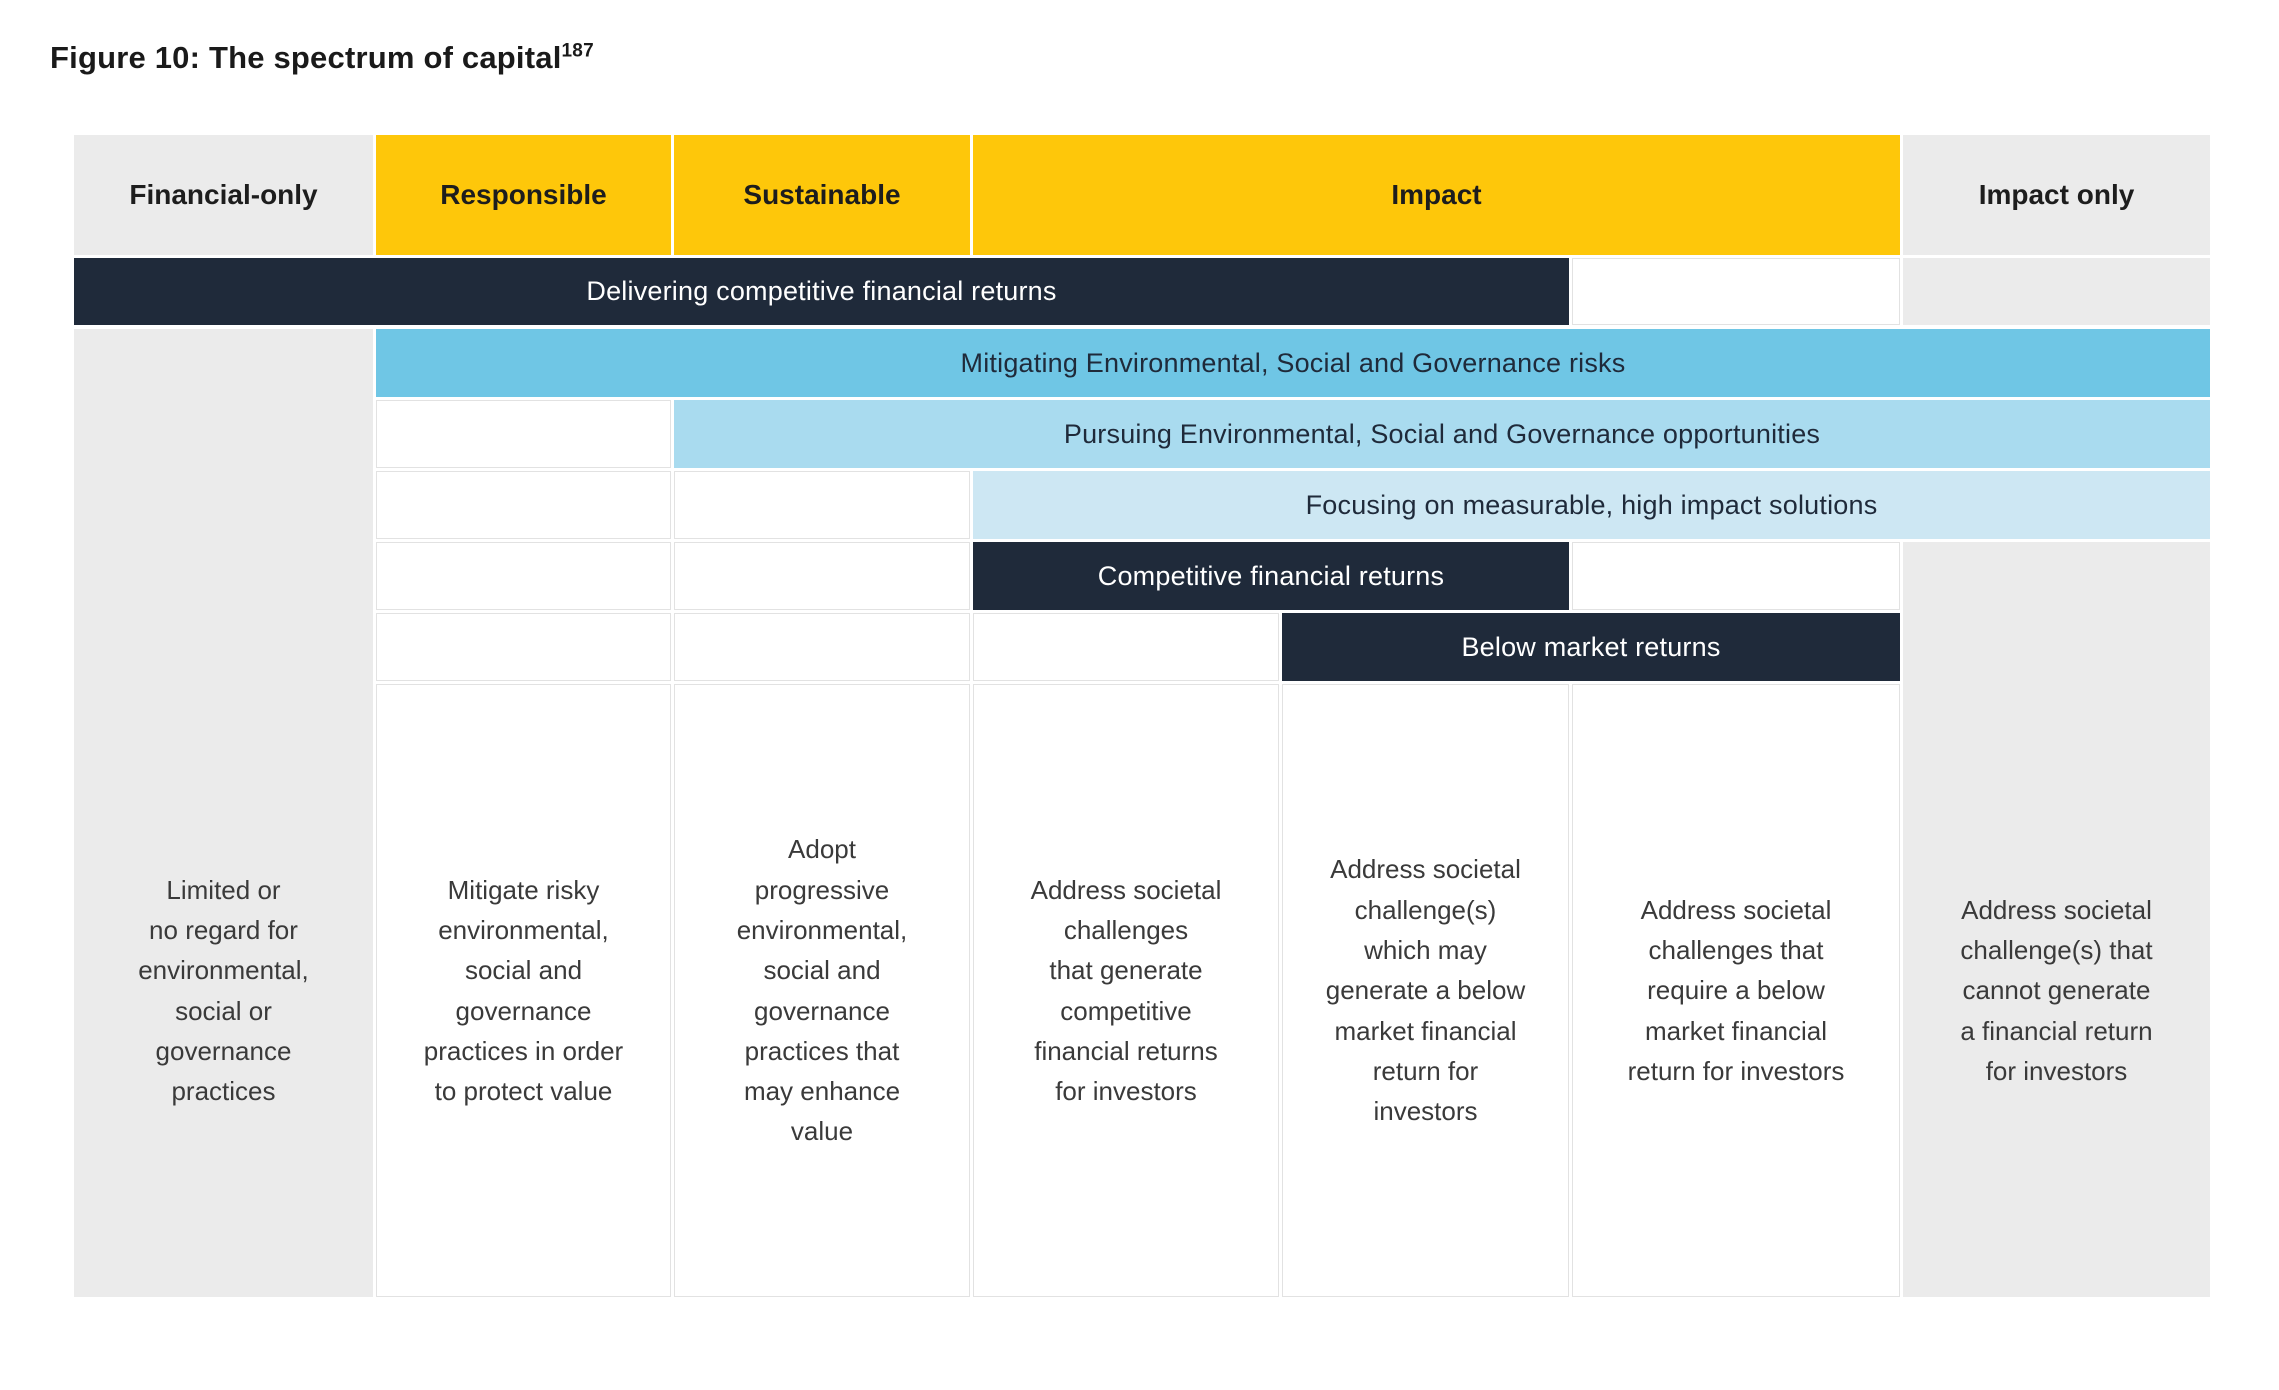  What do you see at coordinates (223, 813) in the screenshot?
I see `financial-only-column-background` at bounding box center [223, 813].